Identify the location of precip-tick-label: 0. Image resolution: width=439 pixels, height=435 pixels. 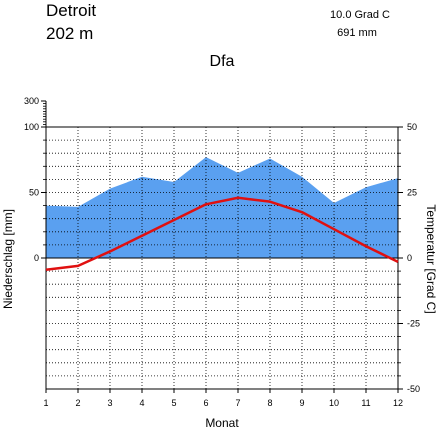
(36, 258).